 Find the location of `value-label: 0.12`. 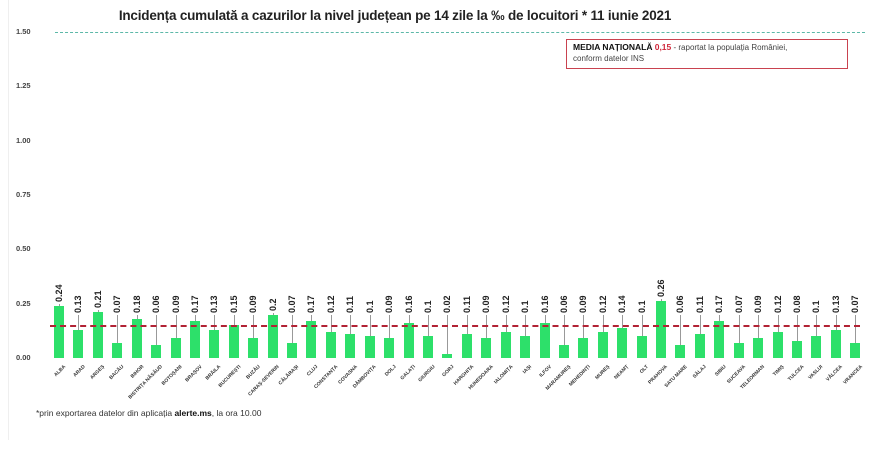

value-label: 0.12 is located at coordinates (330, 304).